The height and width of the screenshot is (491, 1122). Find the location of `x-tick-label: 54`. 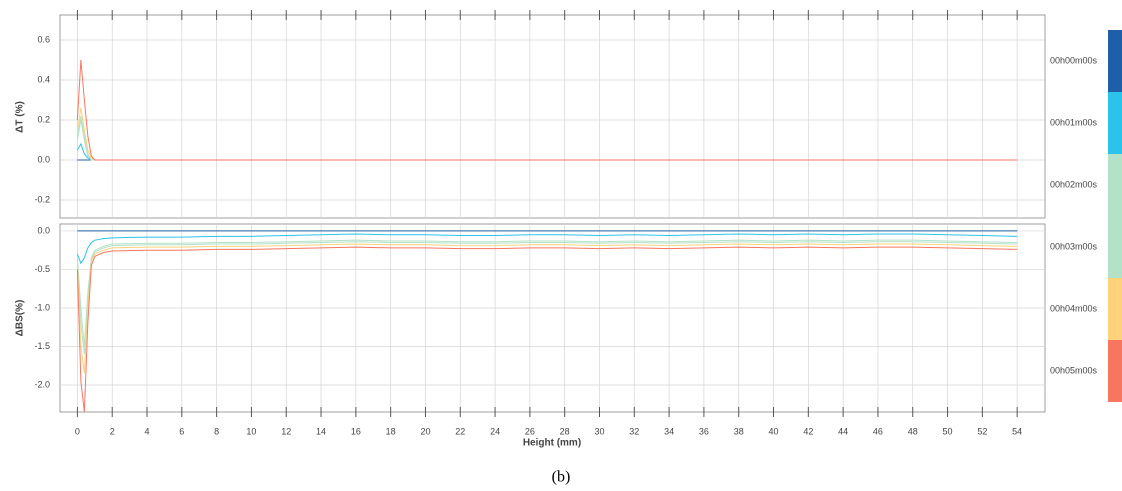

x-tick-label: 54 is located at coordinates (1017, 431).